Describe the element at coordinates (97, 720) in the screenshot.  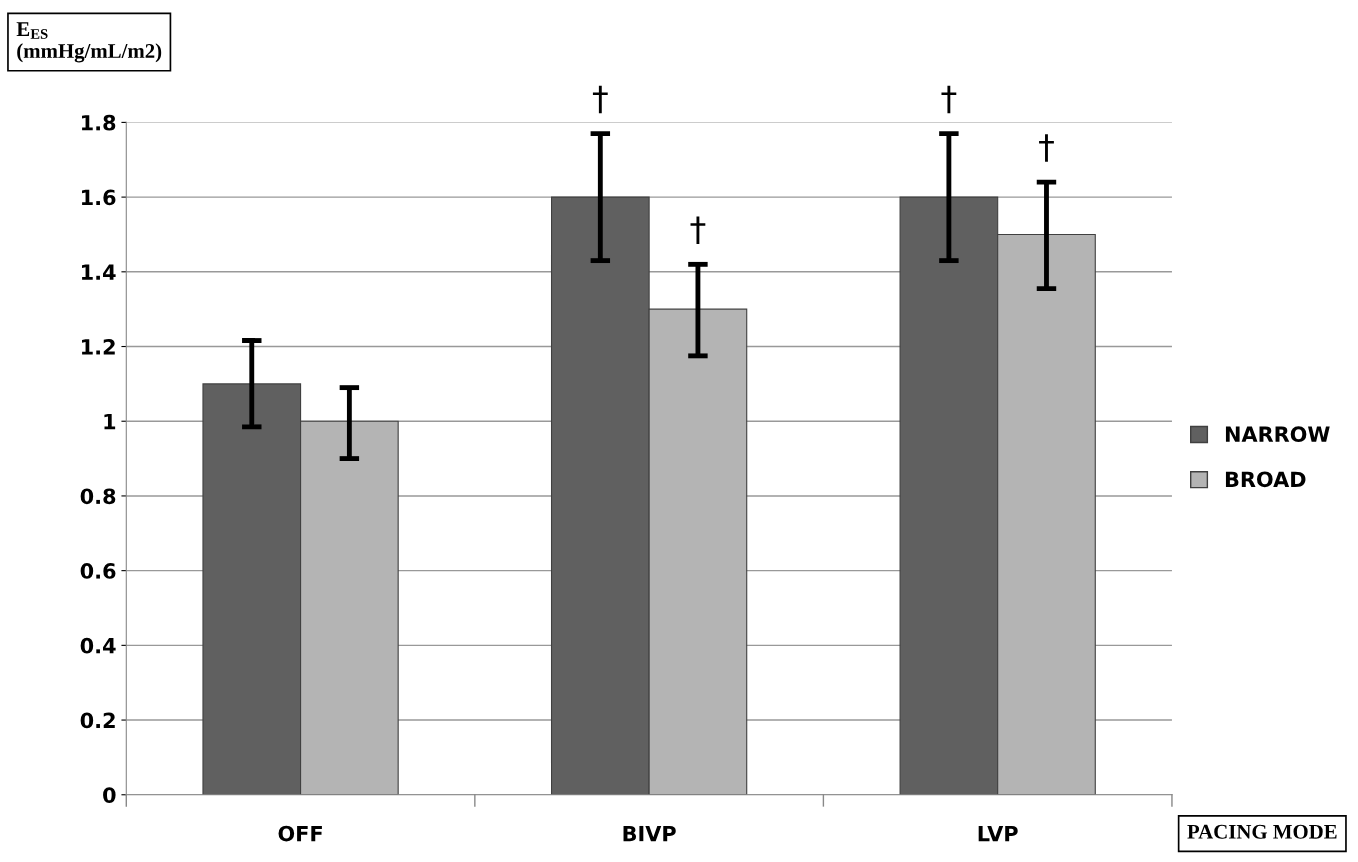
I see `y-tick-label: 0.2` at that location.